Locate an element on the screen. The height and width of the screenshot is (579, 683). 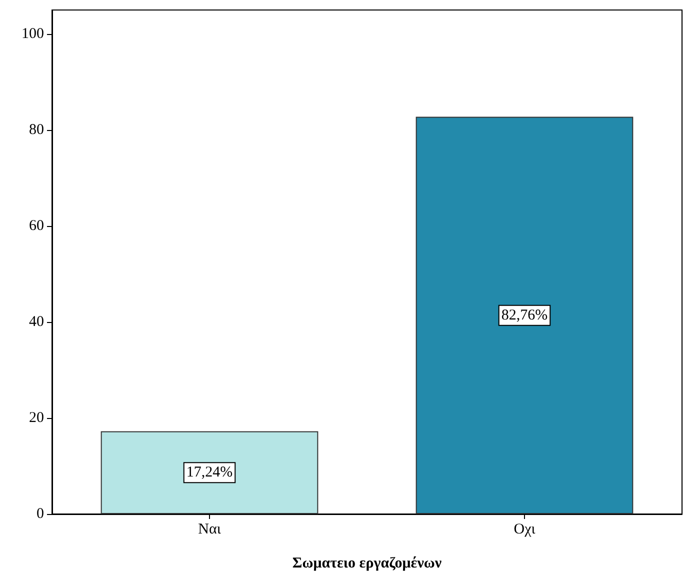
y-tick-label: 0 is located at coordinates (40, 514).